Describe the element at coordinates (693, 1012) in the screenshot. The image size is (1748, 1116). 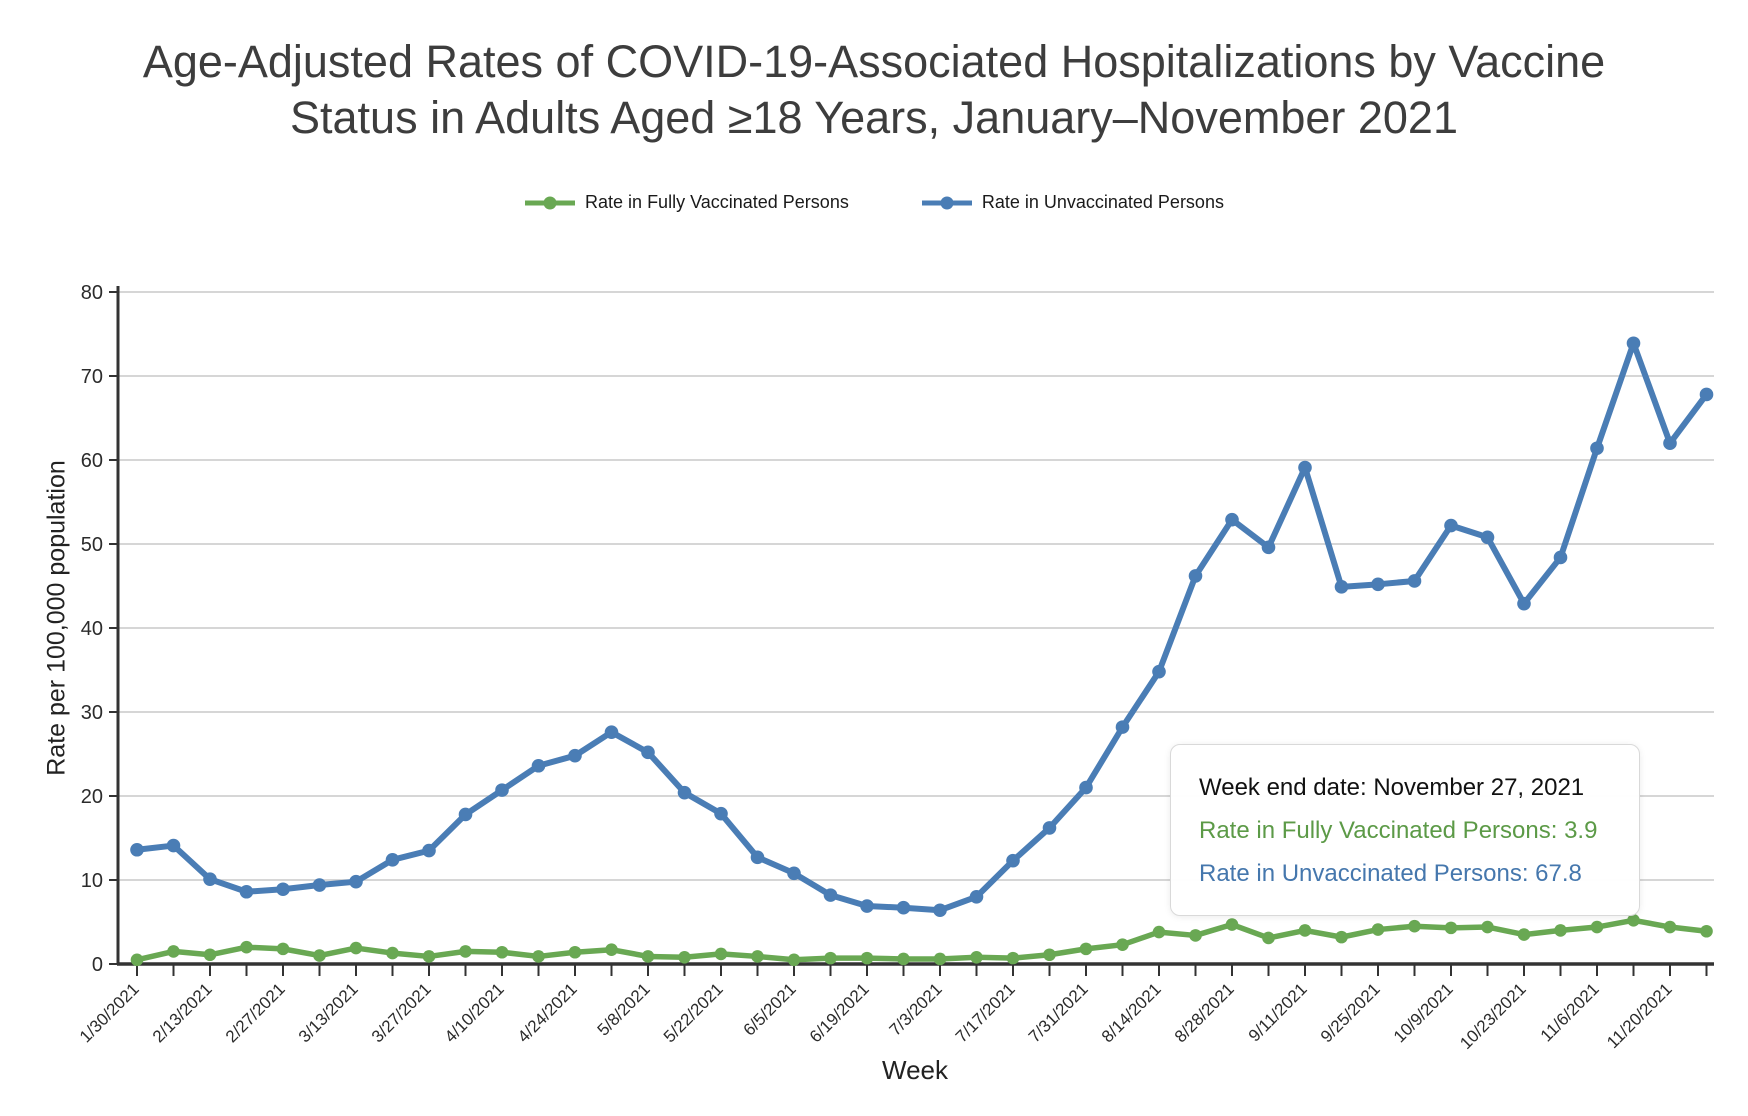
I see `x-tick-label: 5/22/2021` at that location.